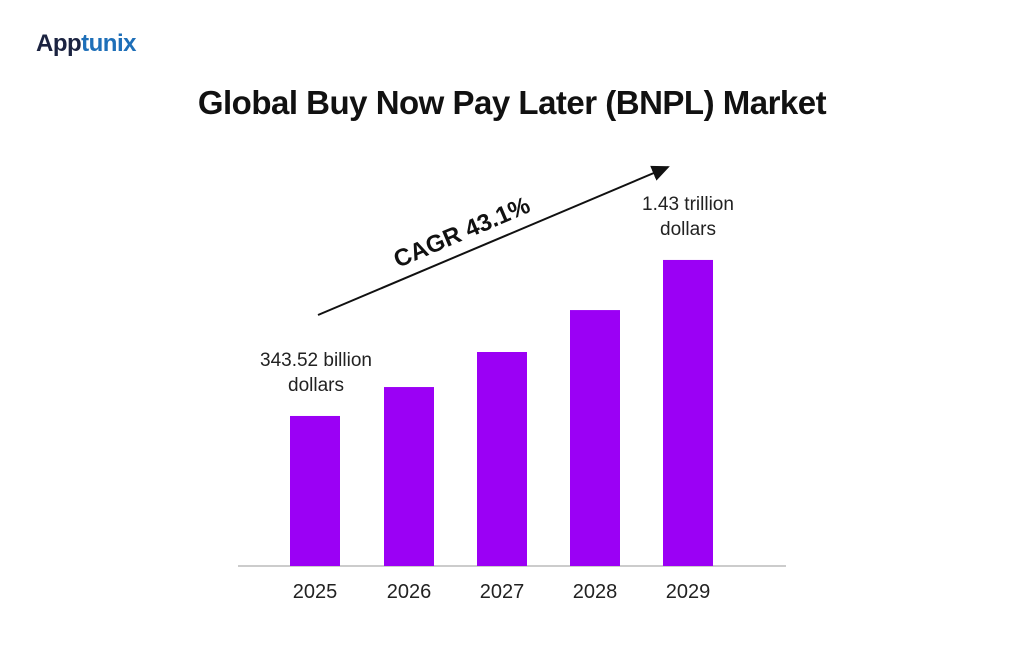 This screenshot has width=1024, height=655. Describe the element at coordinates (315, 490) in the screenshot. I see `bar-2025` at that location.